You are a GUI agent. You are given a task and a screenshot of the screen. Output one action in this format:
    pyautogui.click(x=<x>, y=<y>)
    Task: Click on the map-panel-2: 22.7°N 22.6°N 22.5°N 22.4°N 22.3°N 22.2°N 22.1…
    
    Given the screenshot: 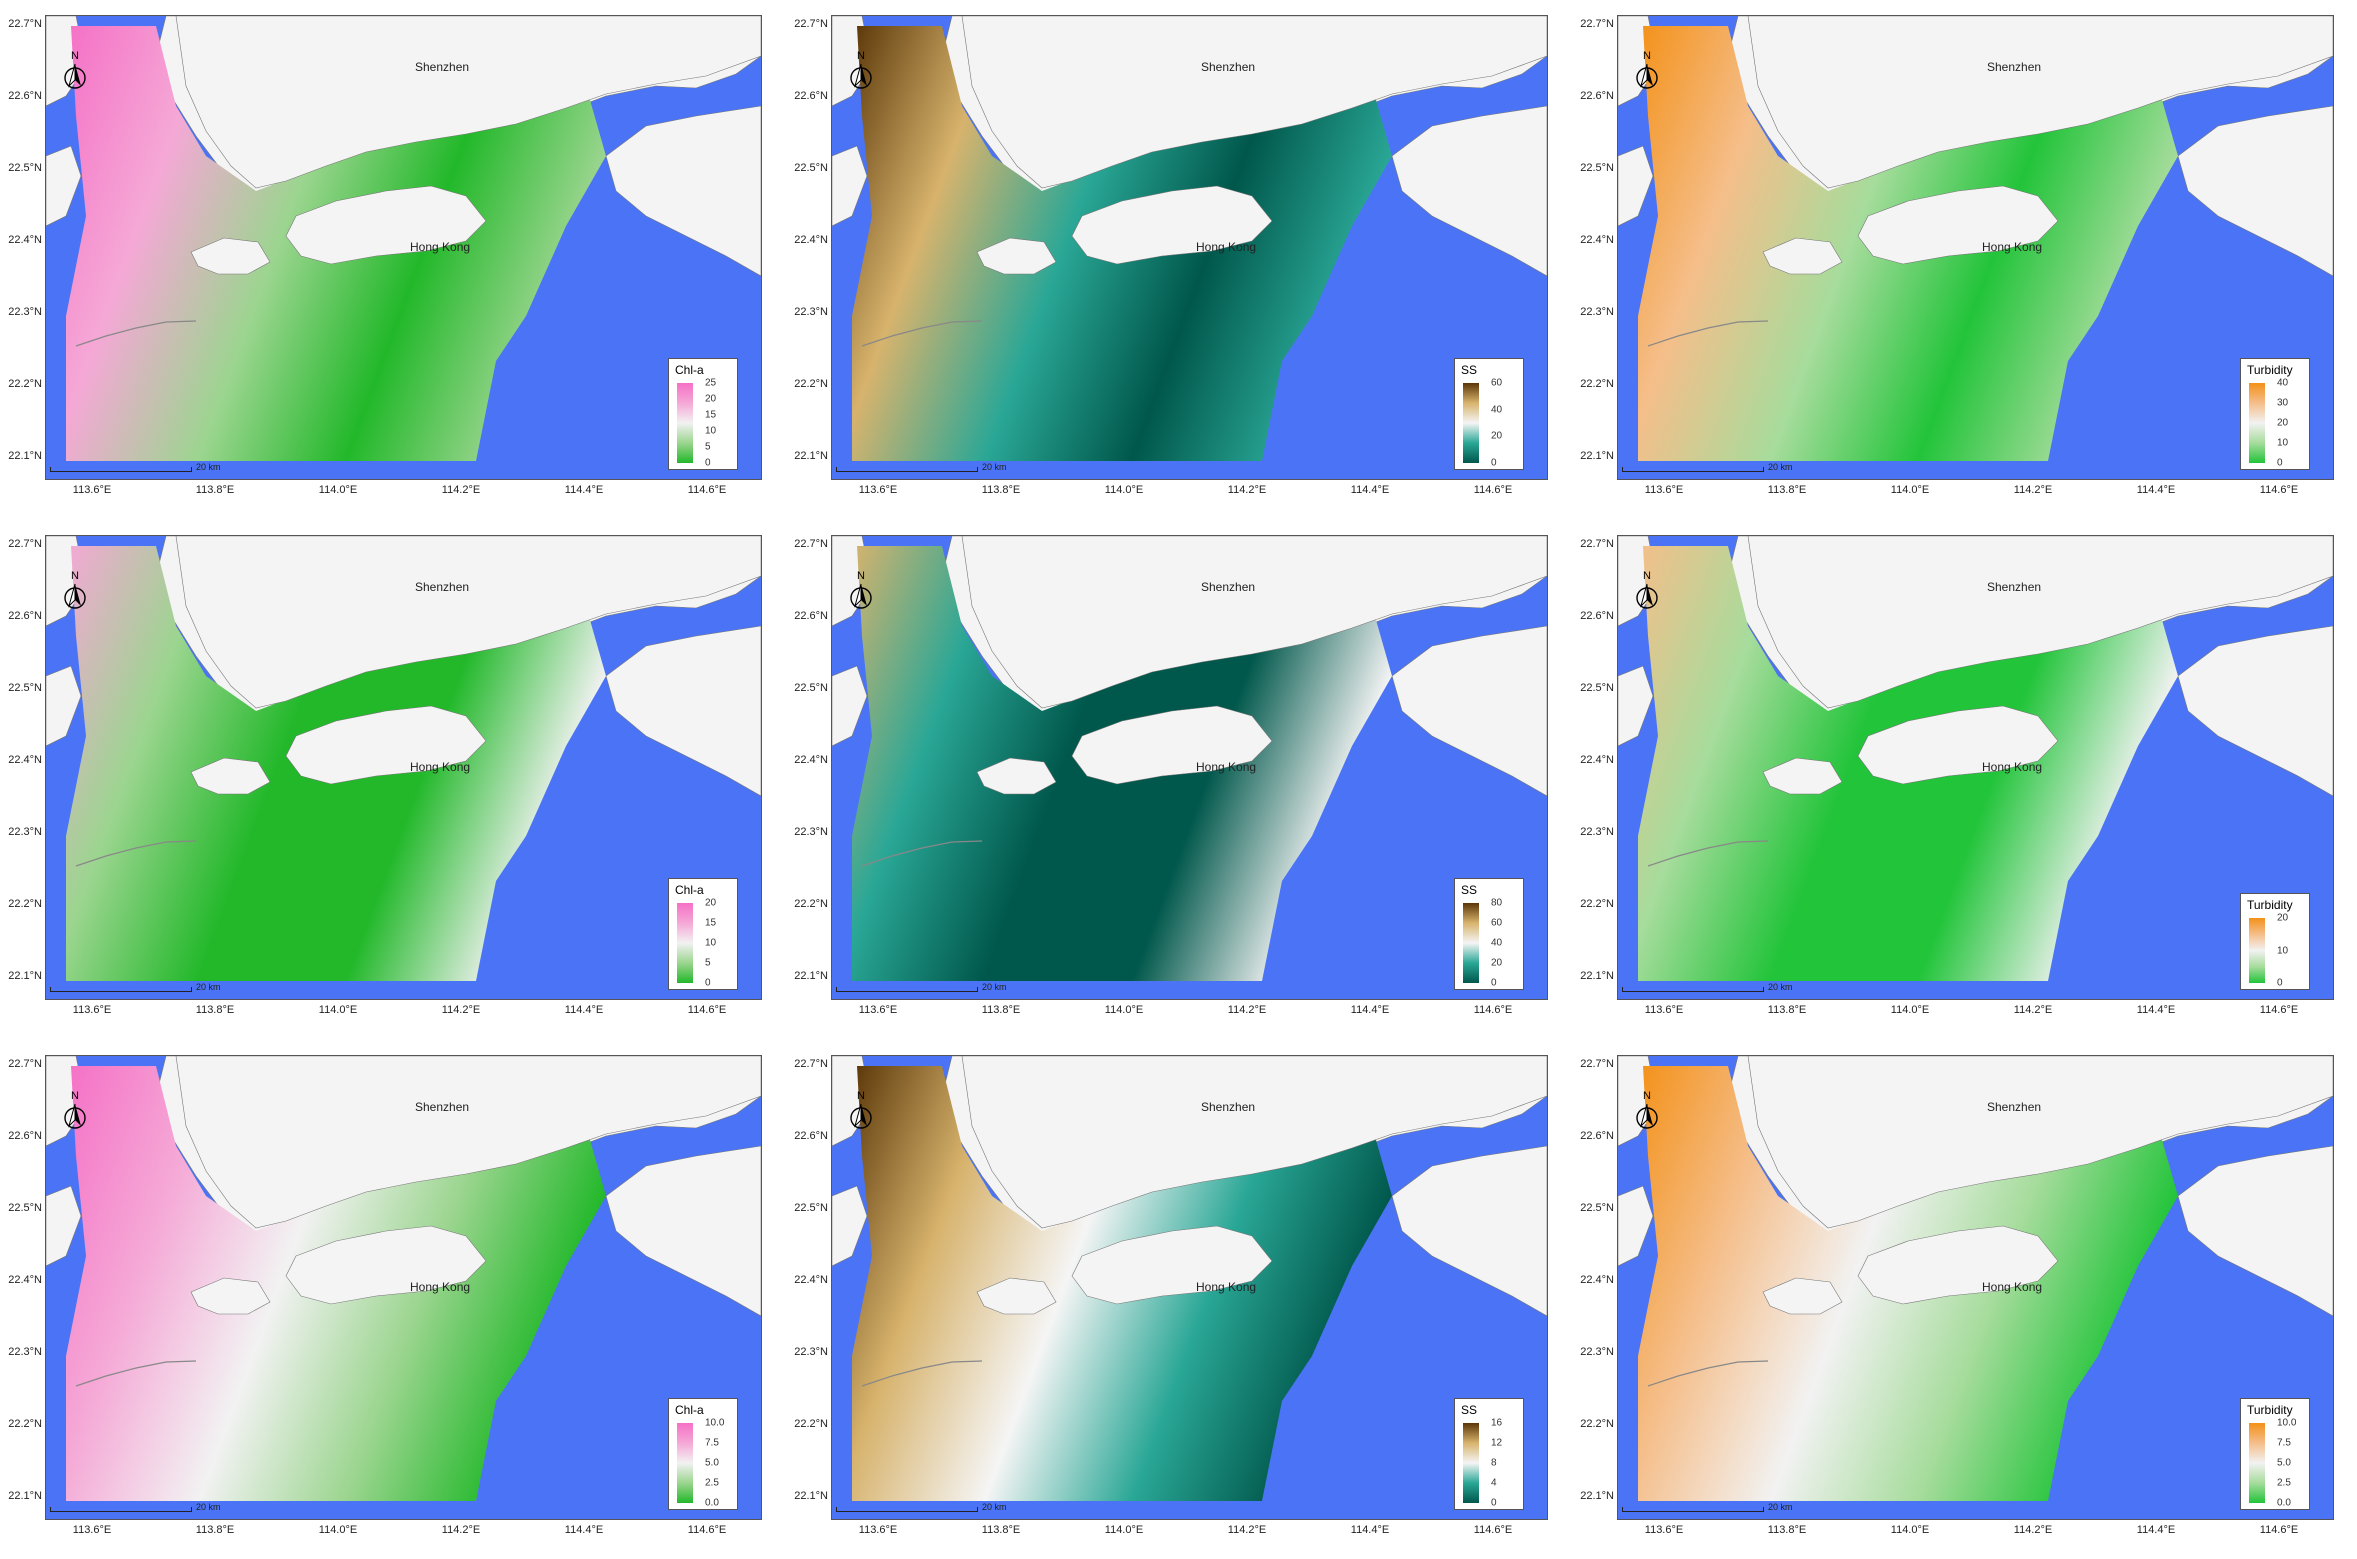 What is the action you would take?
    pyautogui.click(x=1178, y=259)
    